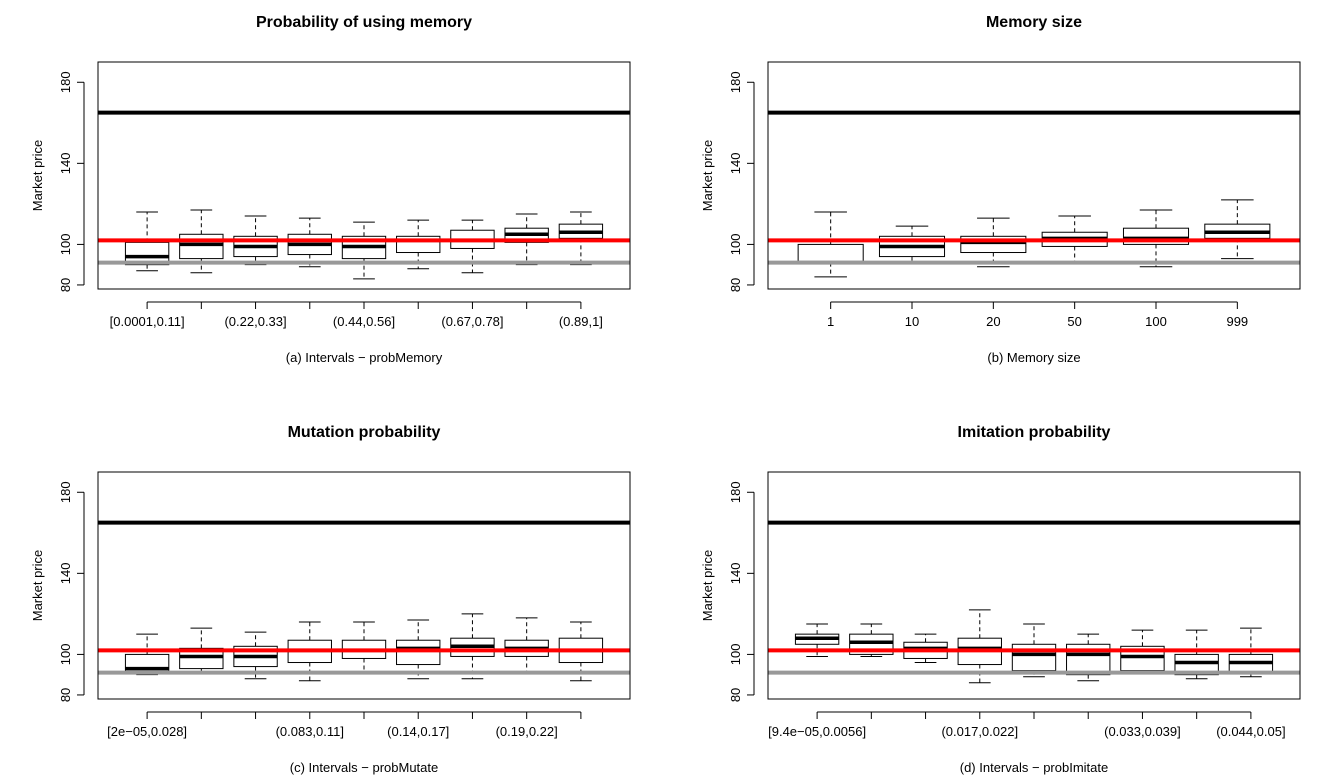  I want to click on chart-title: Memory size, so click(1034, 22).